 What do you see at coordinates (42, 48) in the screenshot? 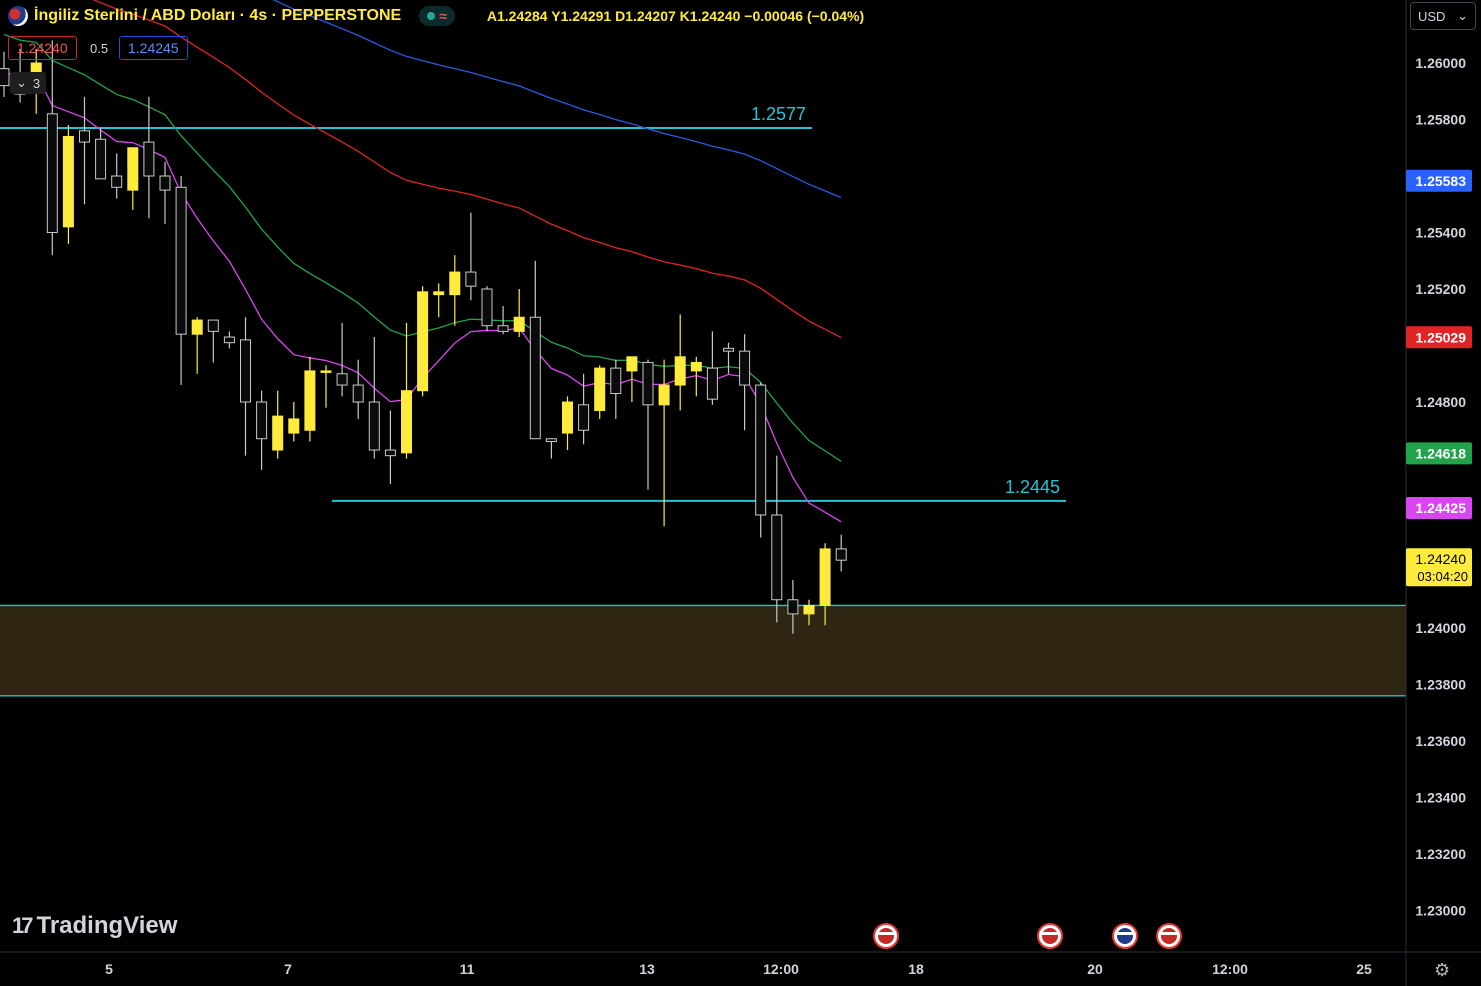
I see `sell-price-button: 1.24240` at bounding box center [42, 48].